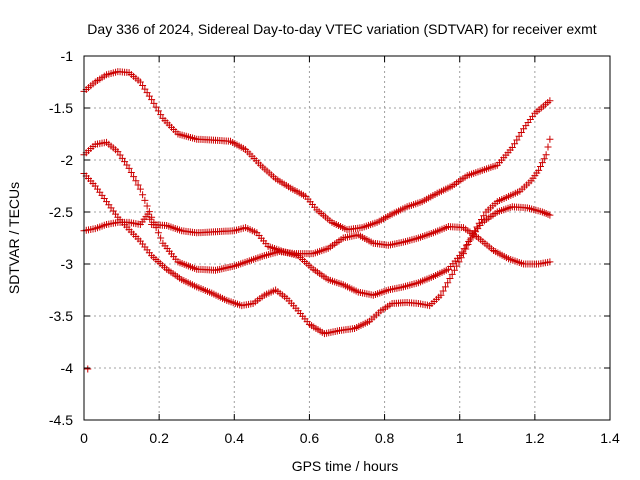 The image size is (640, 480). I want to click on x-tick-label: 0.6, so click(310, 438).